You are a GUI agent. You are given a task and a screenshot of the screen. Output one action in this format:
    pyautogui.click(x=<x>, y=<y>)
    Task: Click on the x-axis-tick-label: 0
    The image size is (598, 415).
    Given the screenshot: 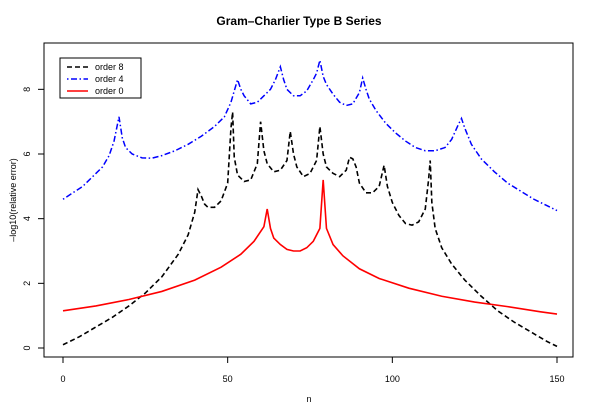 What is the action you would take?
    pyautogui.click(x=62, y=379)
    